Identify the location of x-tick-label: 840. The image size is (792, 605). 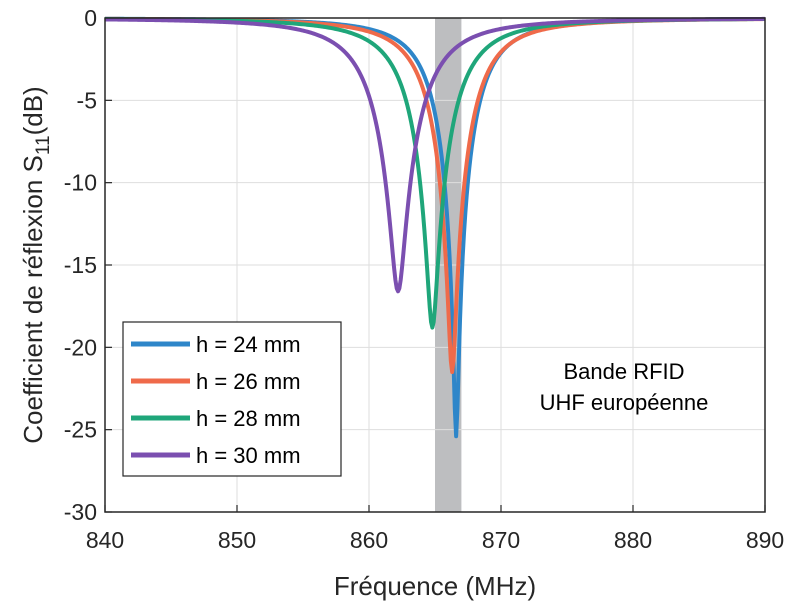
(105, 540).